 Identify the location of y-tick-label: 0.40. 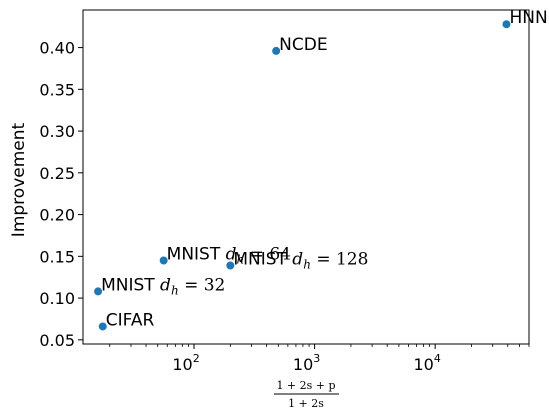
(57, 48).